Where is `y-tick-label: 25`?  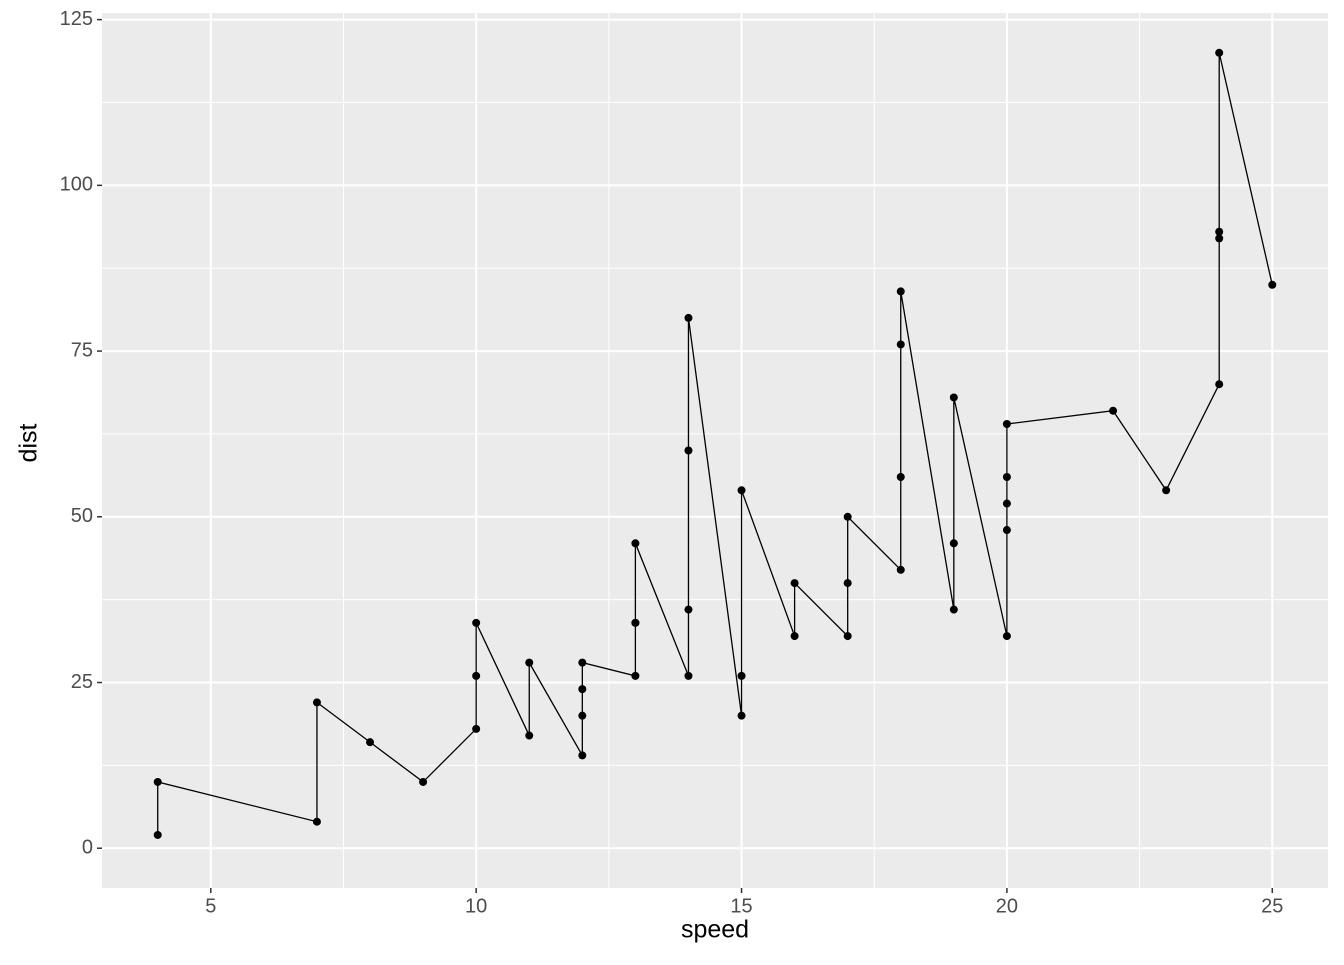
y-tick-label: 25 is located at coordinates (82, 682).